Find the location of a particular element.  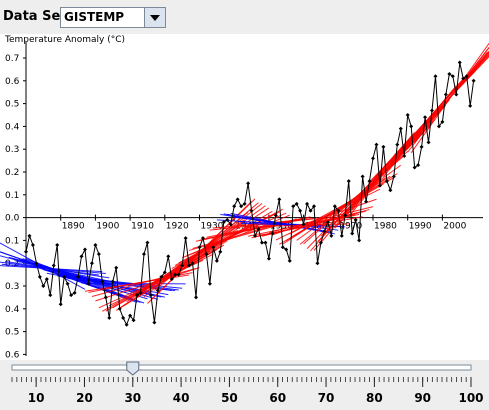

x-tick-label: 1890 is located at coordinates (73, 227).